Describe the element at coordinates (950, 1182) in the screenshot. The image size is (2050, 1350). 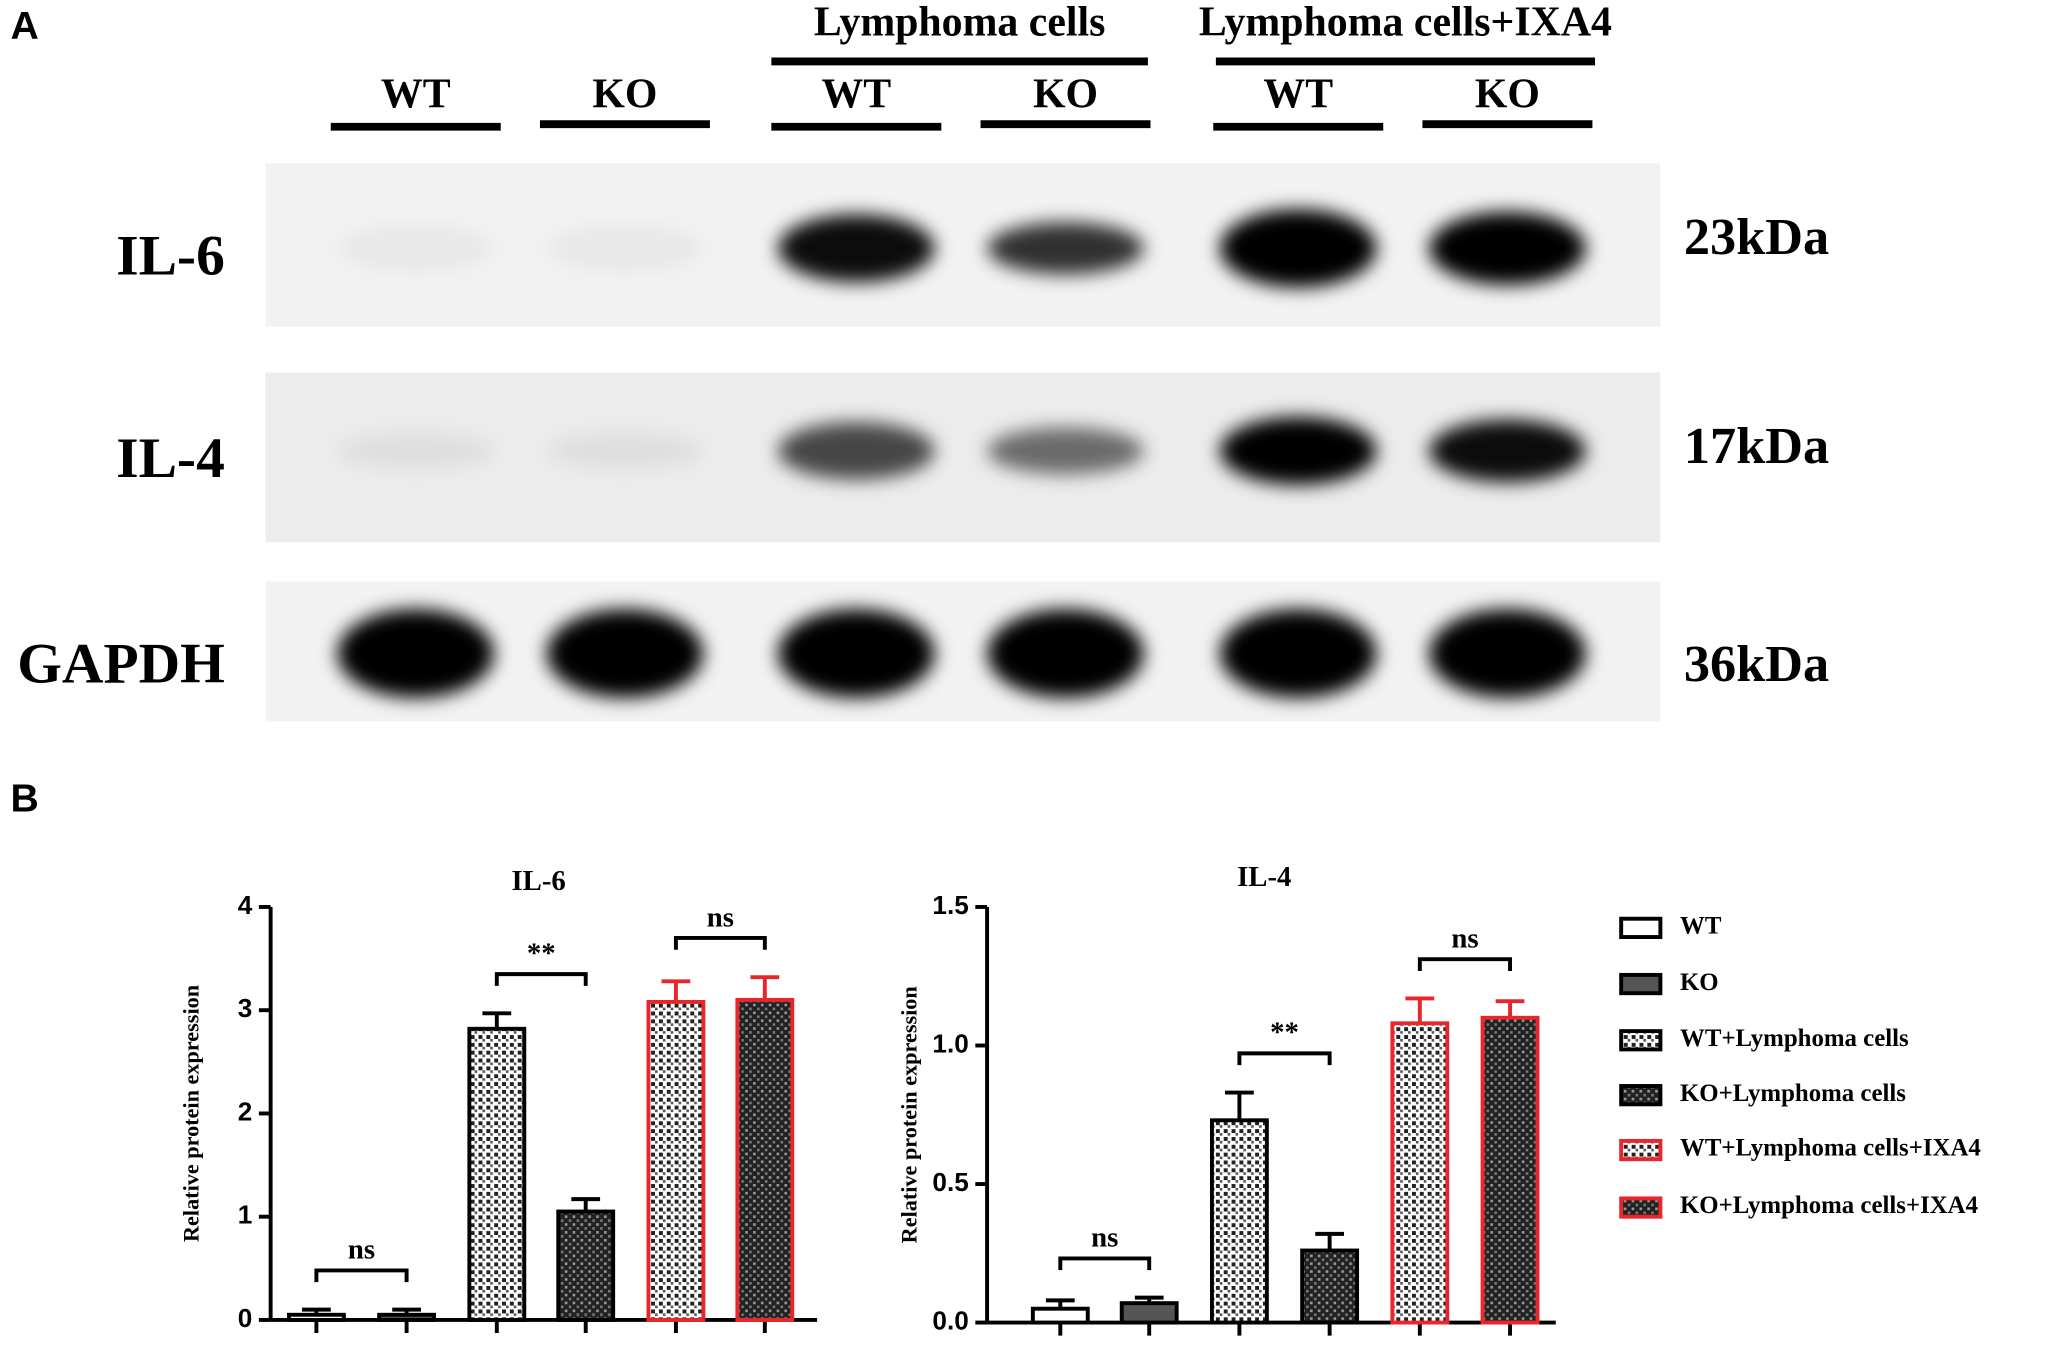
I see `y-tick-label: 0.5` at that location.